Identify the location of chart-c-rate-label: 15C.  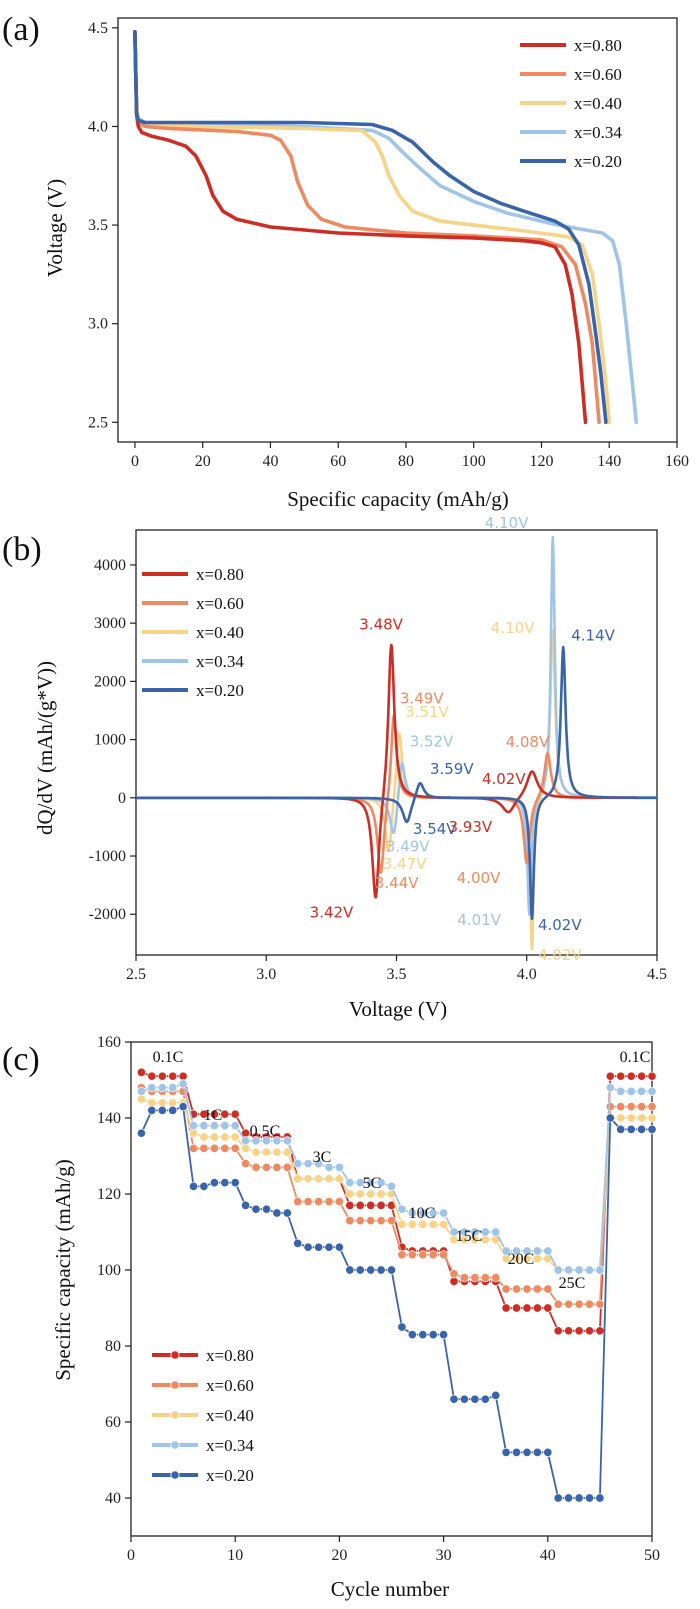
(469, 1236).